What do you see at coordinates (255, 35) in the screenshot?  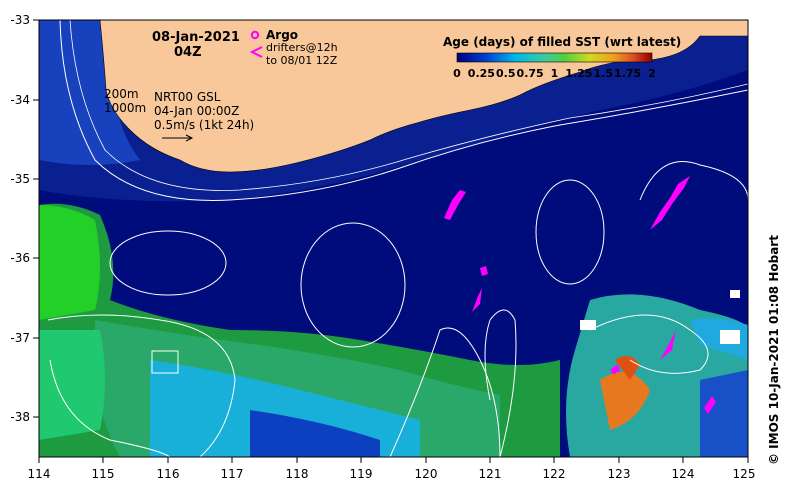 I see `argo-legend-icon` at bounding box center [255, 35].